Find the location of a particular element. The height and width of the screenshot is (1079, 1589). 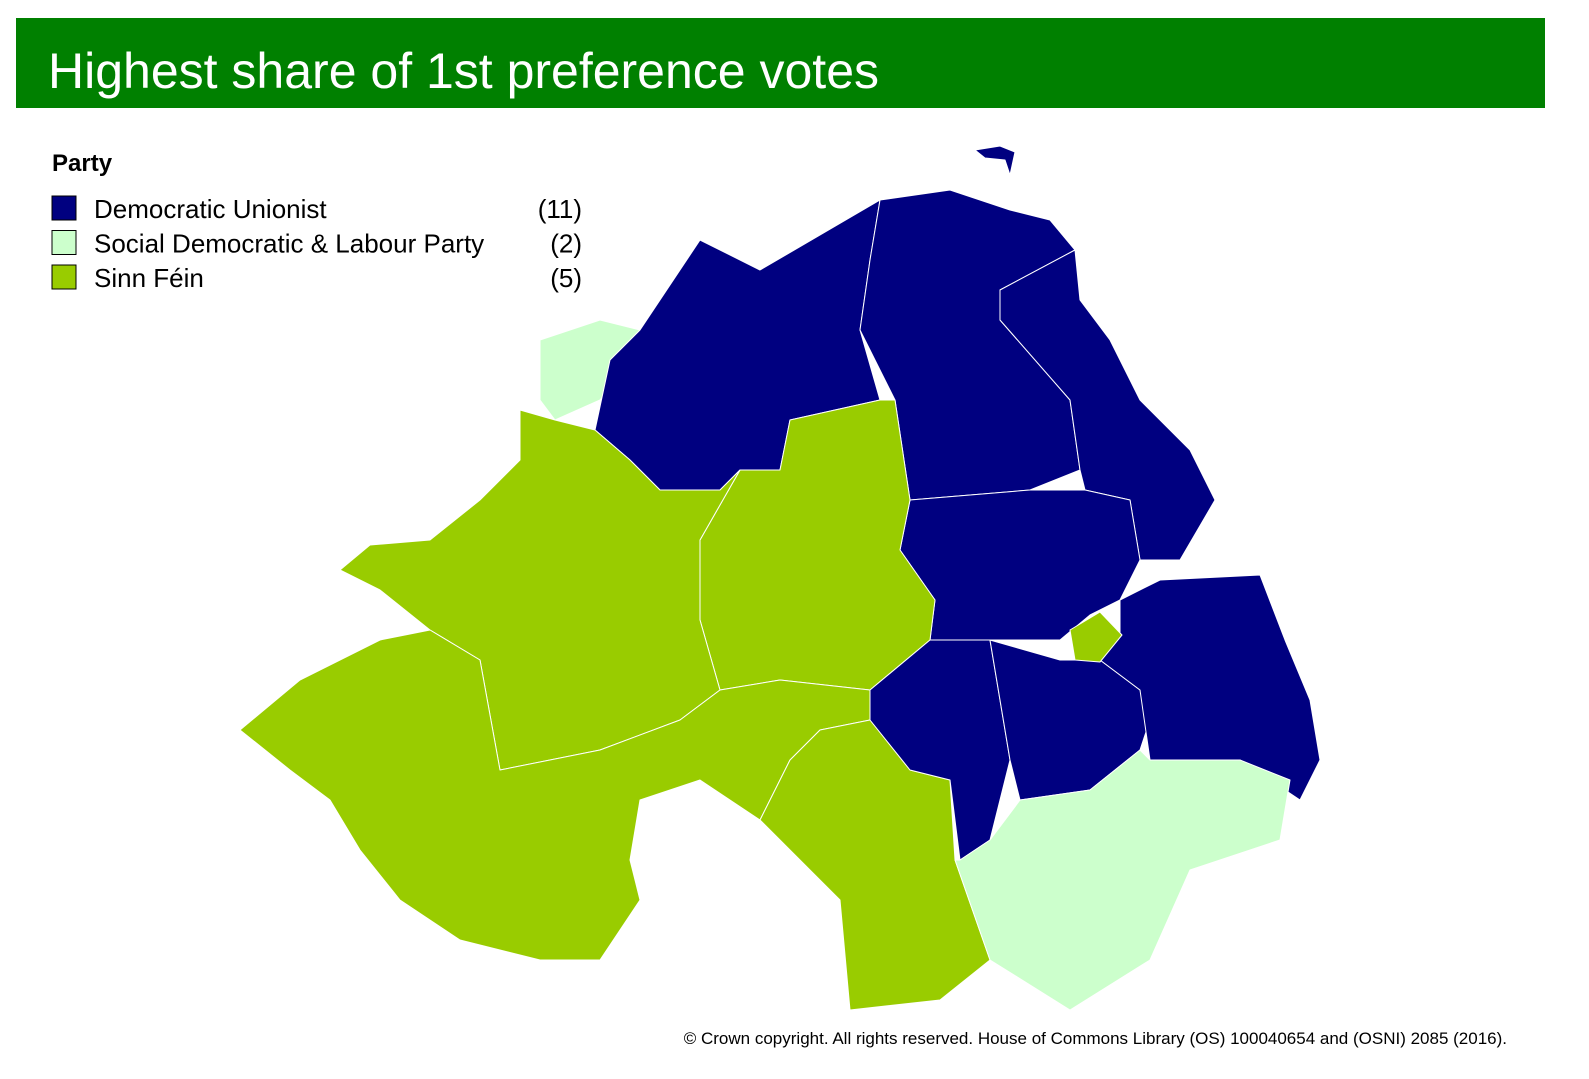

legend-title: Party is located at coordinates (82, 163).